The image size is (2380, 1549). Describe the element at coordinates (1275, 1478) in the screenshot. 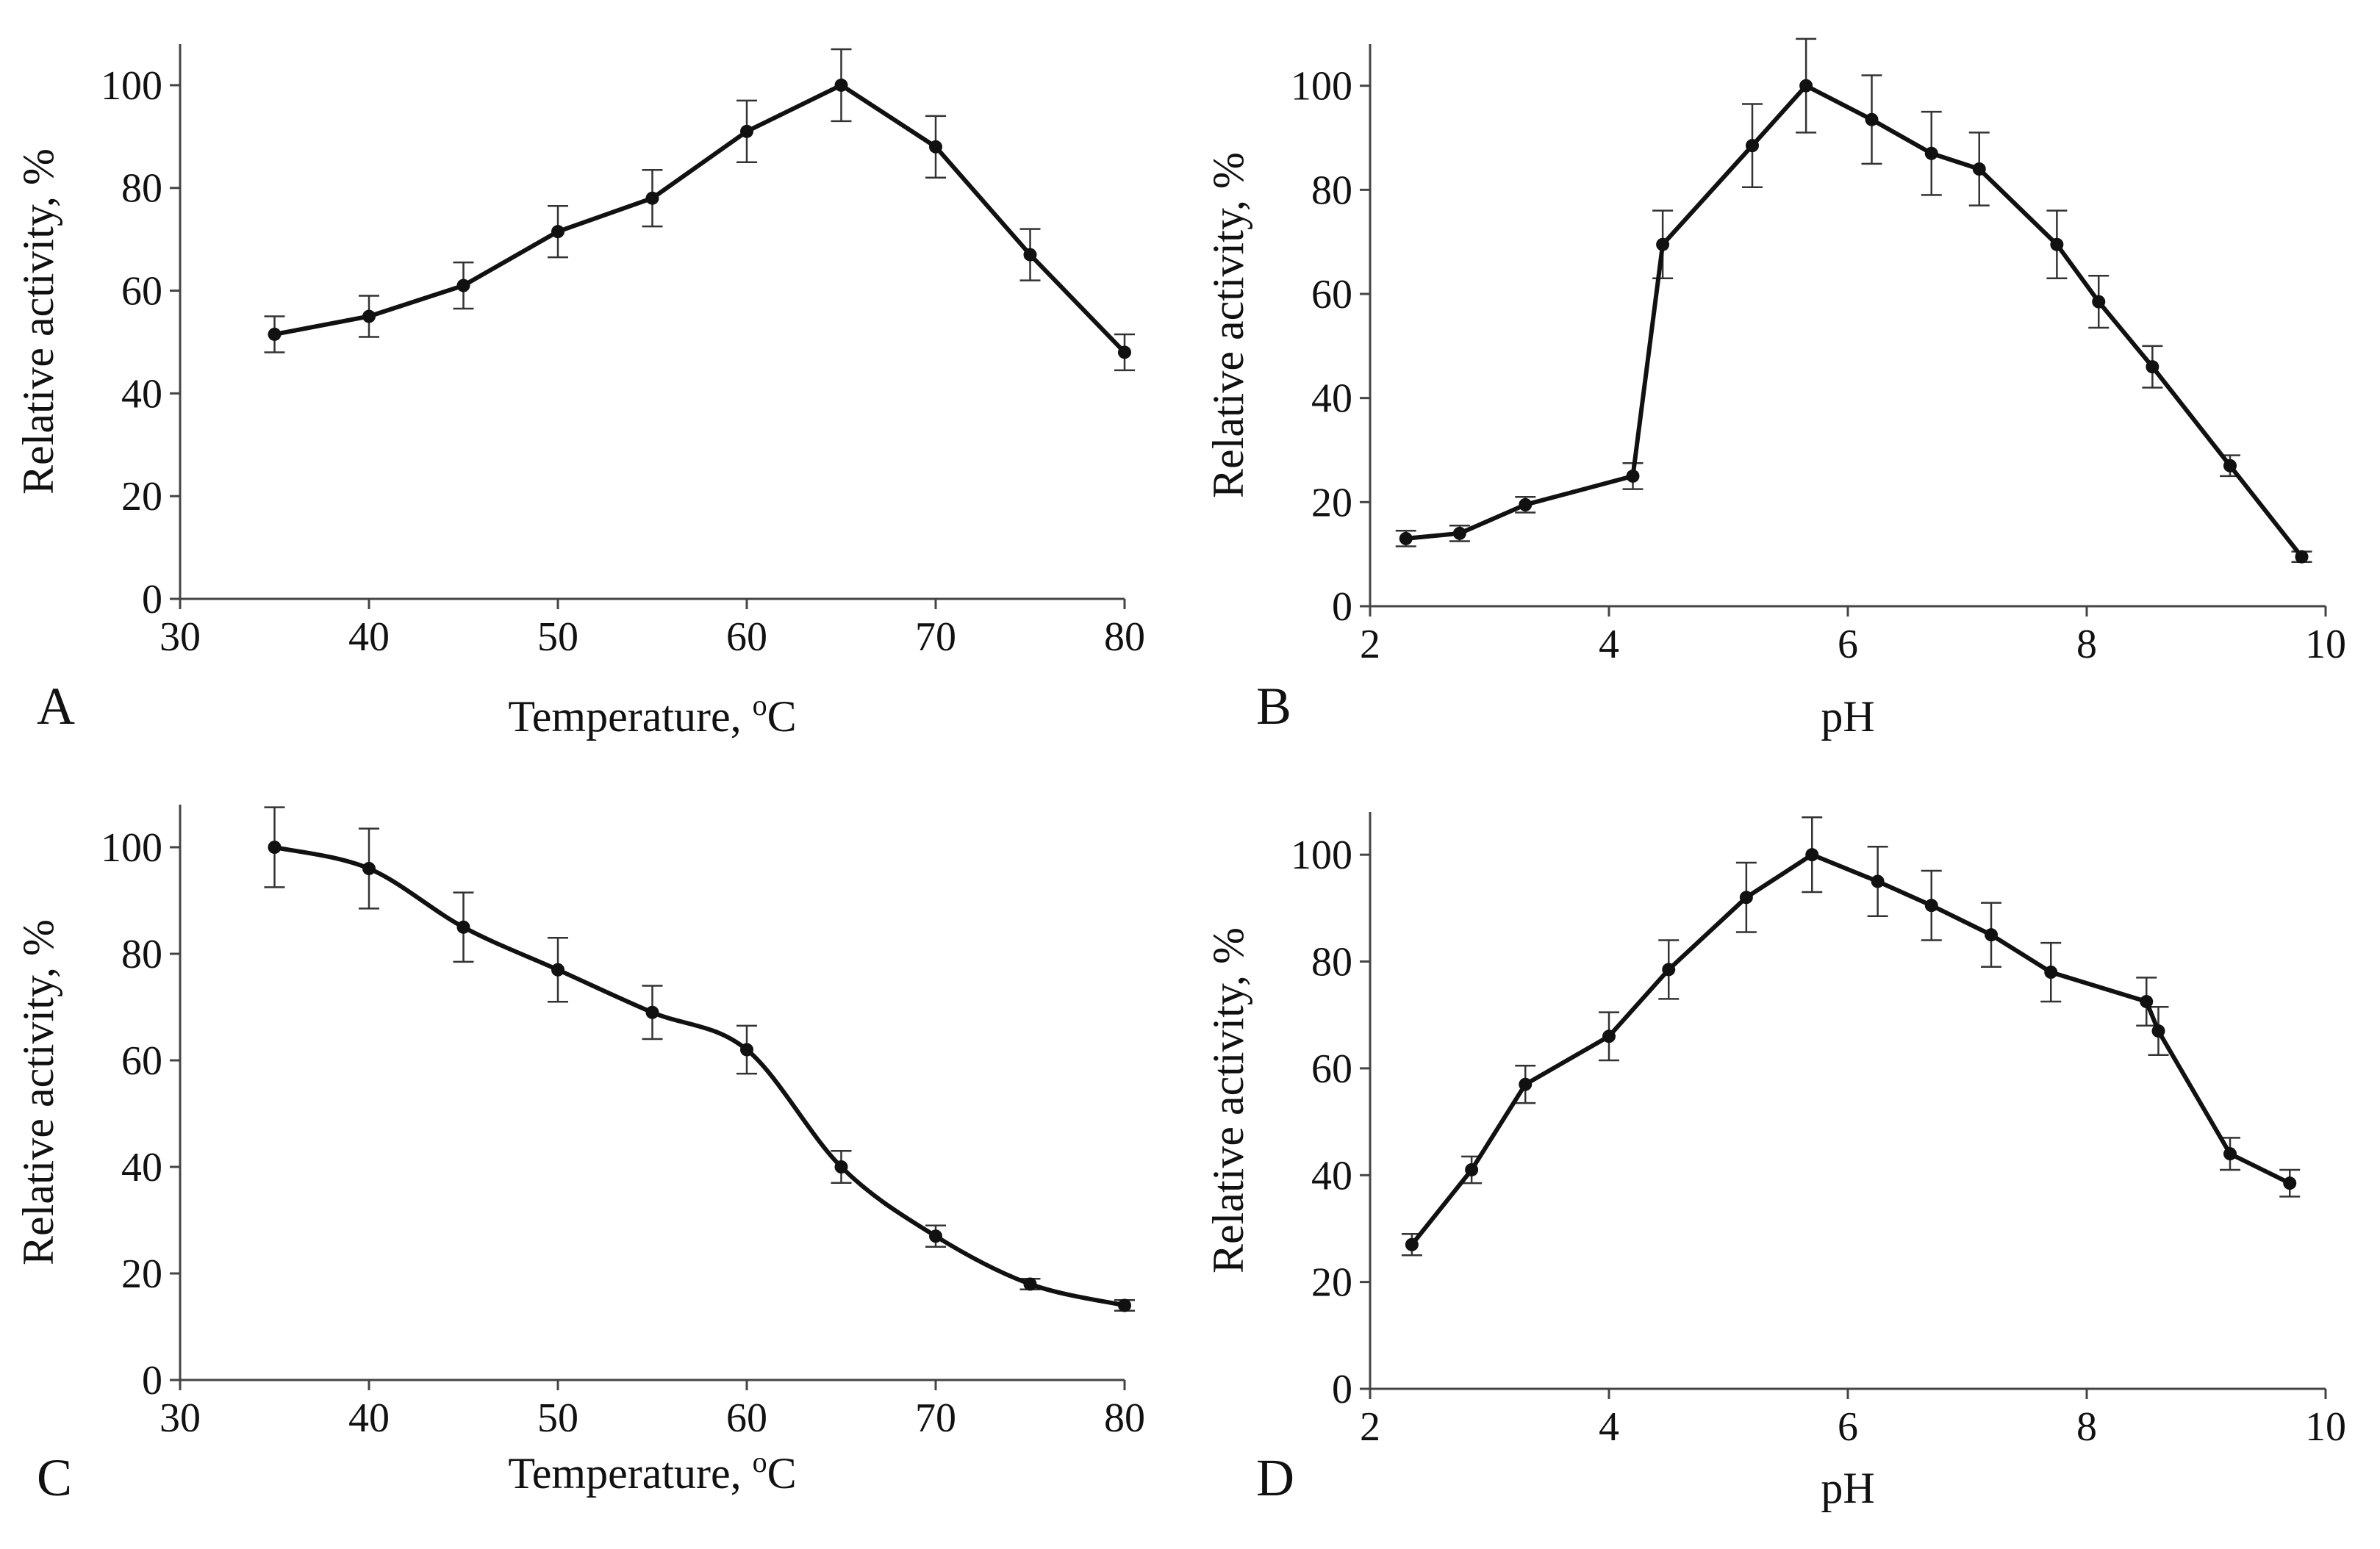

I see `panel-label: D` at that location.